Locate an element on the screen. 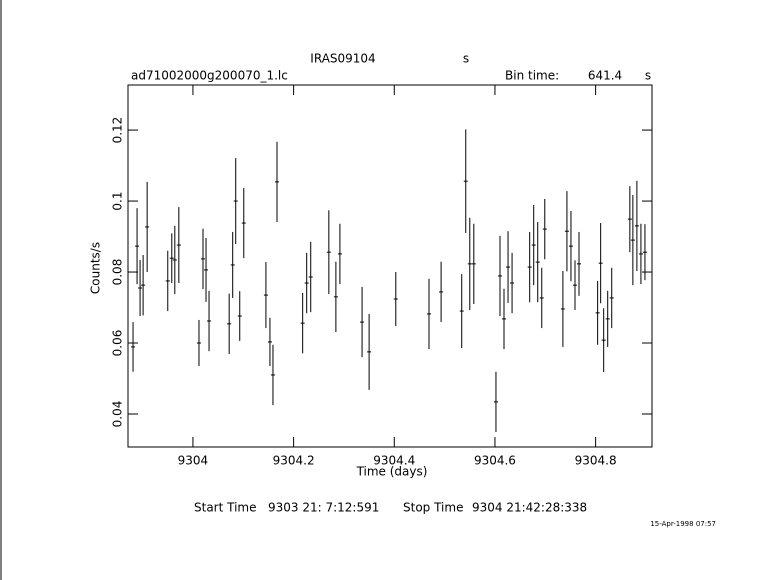 This screenshot has height=580, width=781. y-tick-label: 0.06 is located at coordinates (118, 343).